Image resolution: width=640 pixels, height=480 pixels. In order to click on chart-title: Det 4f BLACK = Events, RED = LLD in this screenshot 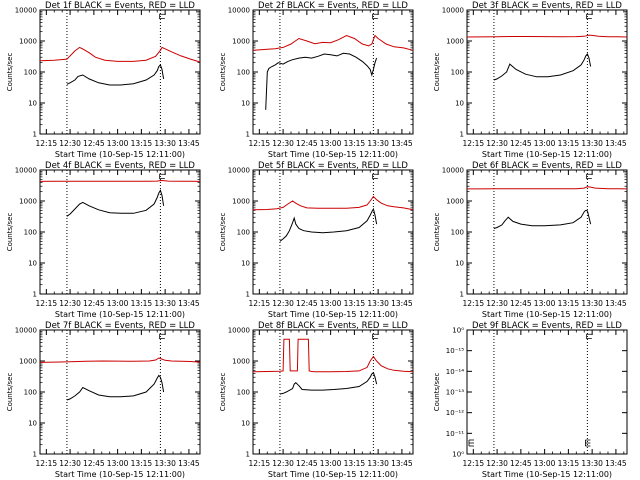, I will do `click(120, 166)`.